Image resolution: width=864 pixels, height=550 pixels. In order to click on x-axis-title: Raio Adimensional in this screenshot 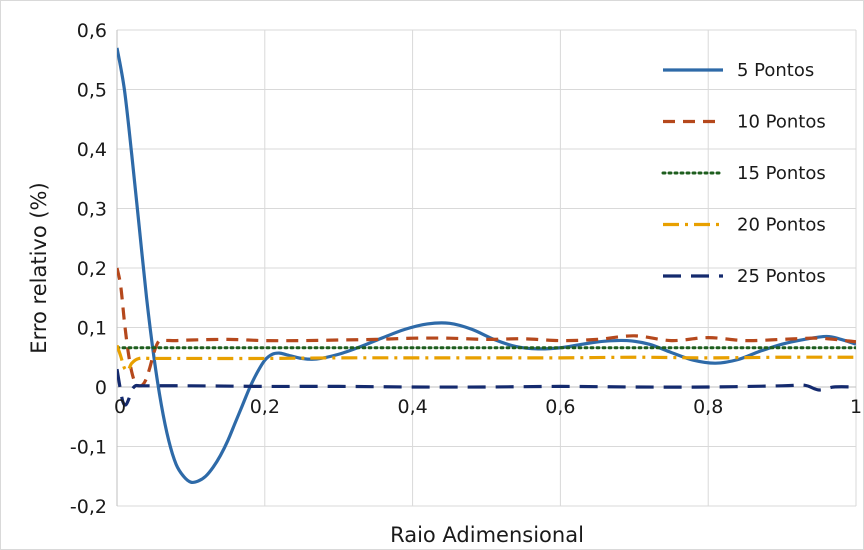, I will do `click(487, 535)`.